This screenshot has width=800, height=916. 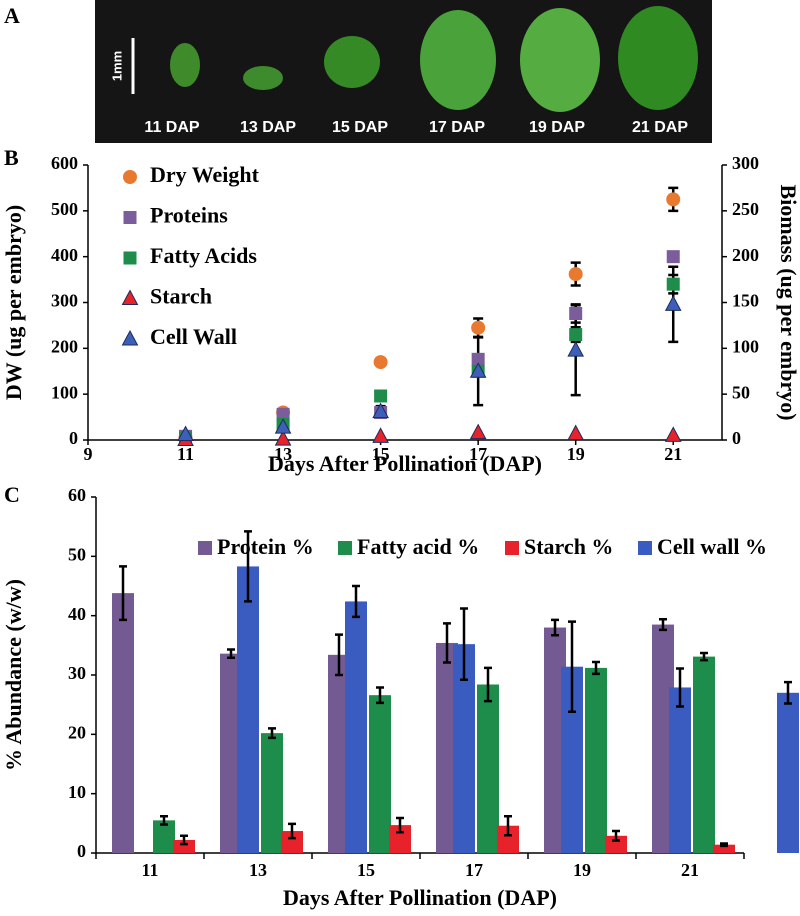 What do you see at coordinates (64, 301) in the screenshot?
I see `y-tick-label: 300` at bounding box center [64, 301].